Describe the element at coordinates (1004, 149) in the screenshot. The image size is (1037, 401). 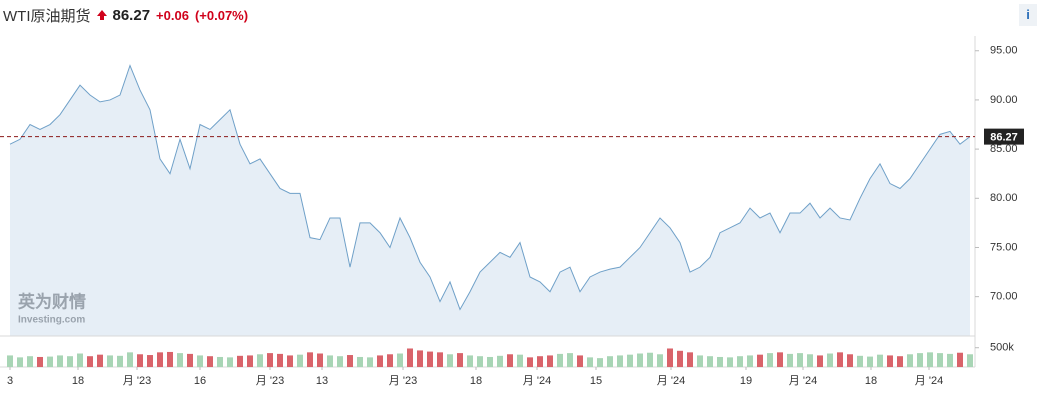
I see `y-tick-label: 85.00` at that location.